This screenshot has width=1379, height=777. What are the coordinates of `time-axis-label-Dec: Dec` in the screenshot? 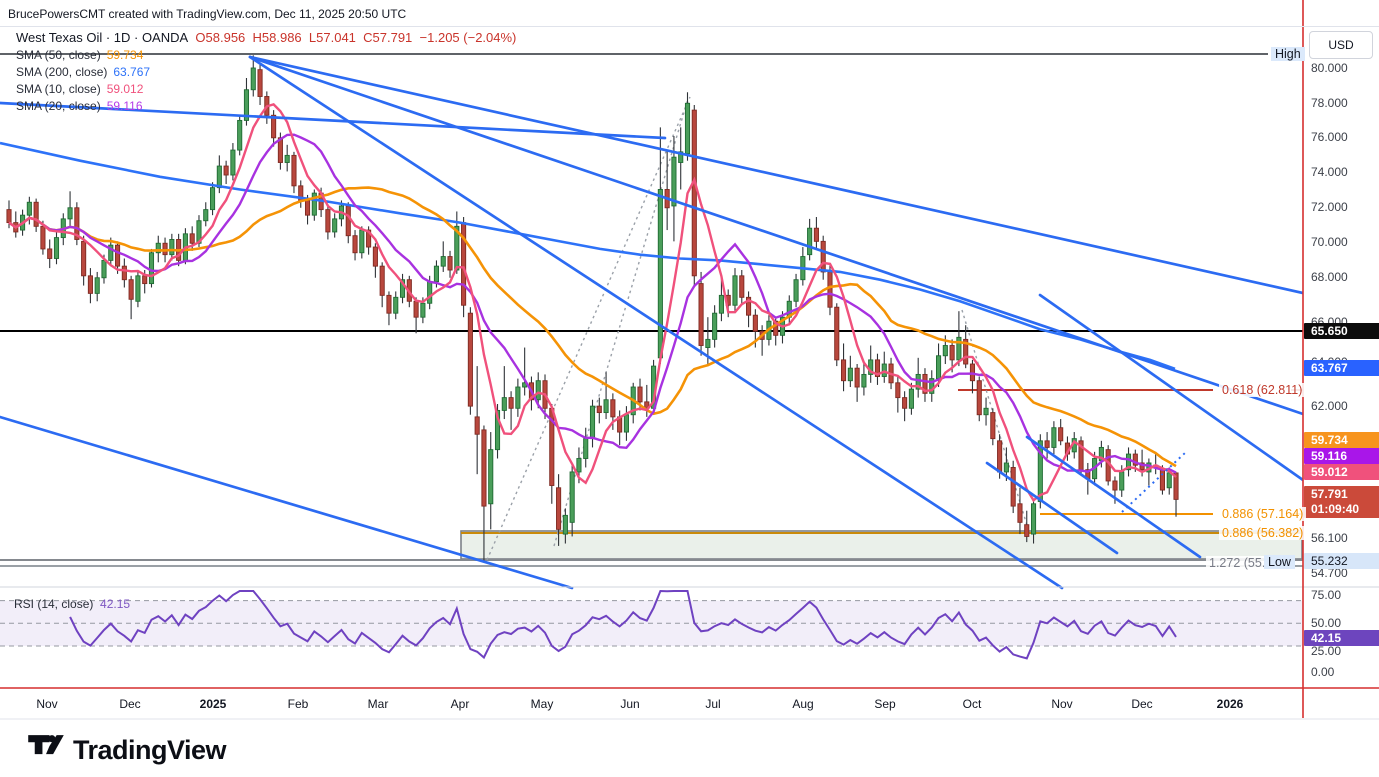 It's located at (130, 704).